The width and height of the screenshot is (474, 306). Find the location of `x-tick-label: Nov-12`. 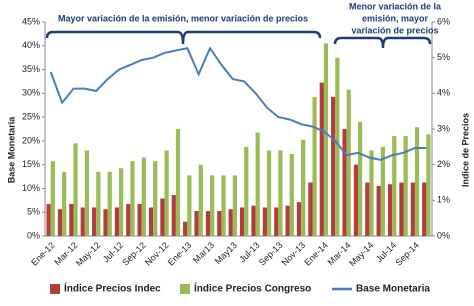

x-tick-label: Nov-12 is located at coordinates (157, 254).